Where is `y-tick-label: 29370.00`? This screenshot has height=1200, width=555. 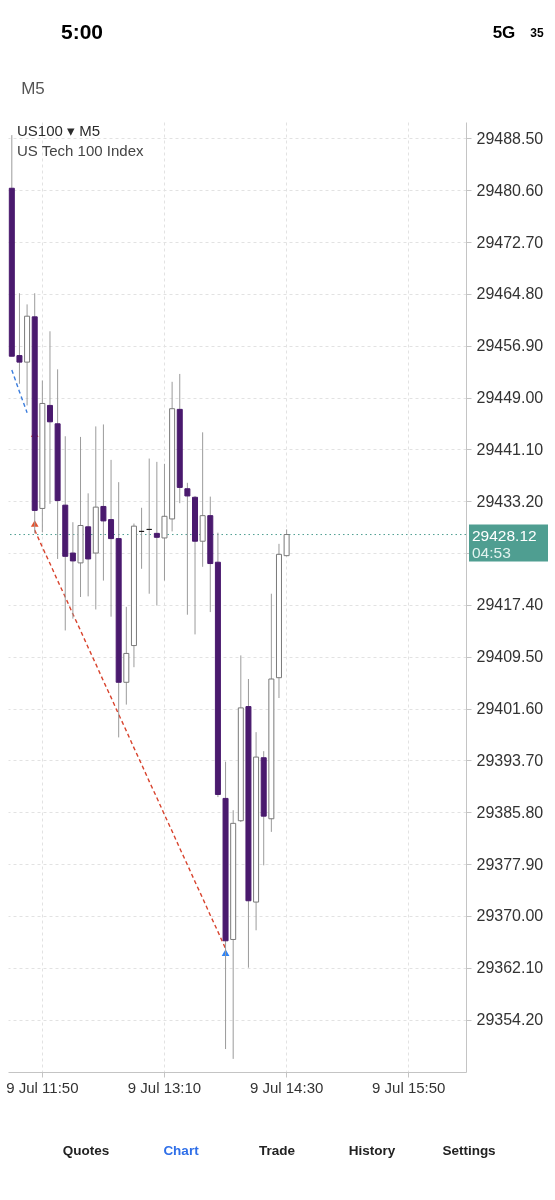 y-tick-label: 29370.00 is located at coordinates (510, 916).